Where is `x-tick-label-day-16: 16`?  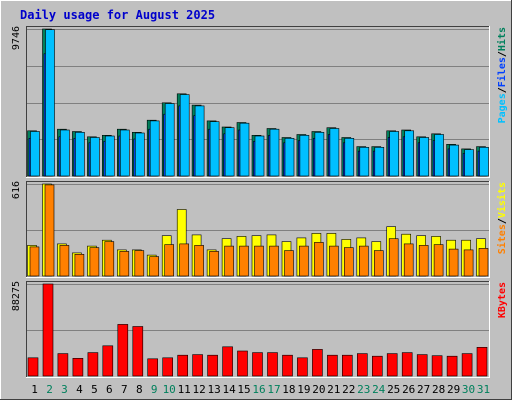
x-tick-label-day-16: 16 is located at coordinates (258, 389).